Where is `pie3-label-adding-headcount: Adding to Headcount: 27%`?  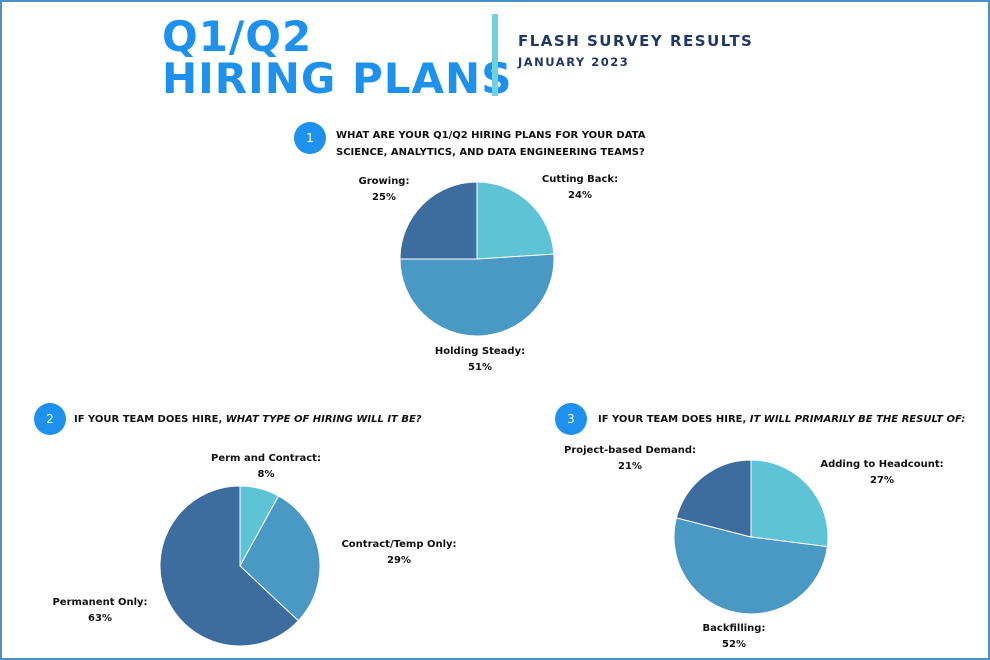
pie3-label-adding-headcount: Adding to Headcount: 27% is located at coordinates (882, 473).